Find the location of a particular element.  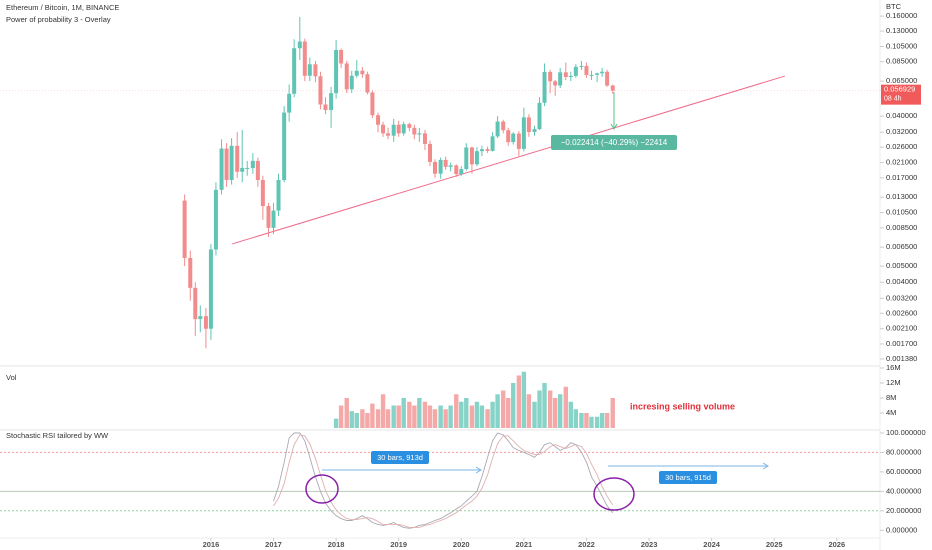

indicator-line is located at coordinates (443, 481).